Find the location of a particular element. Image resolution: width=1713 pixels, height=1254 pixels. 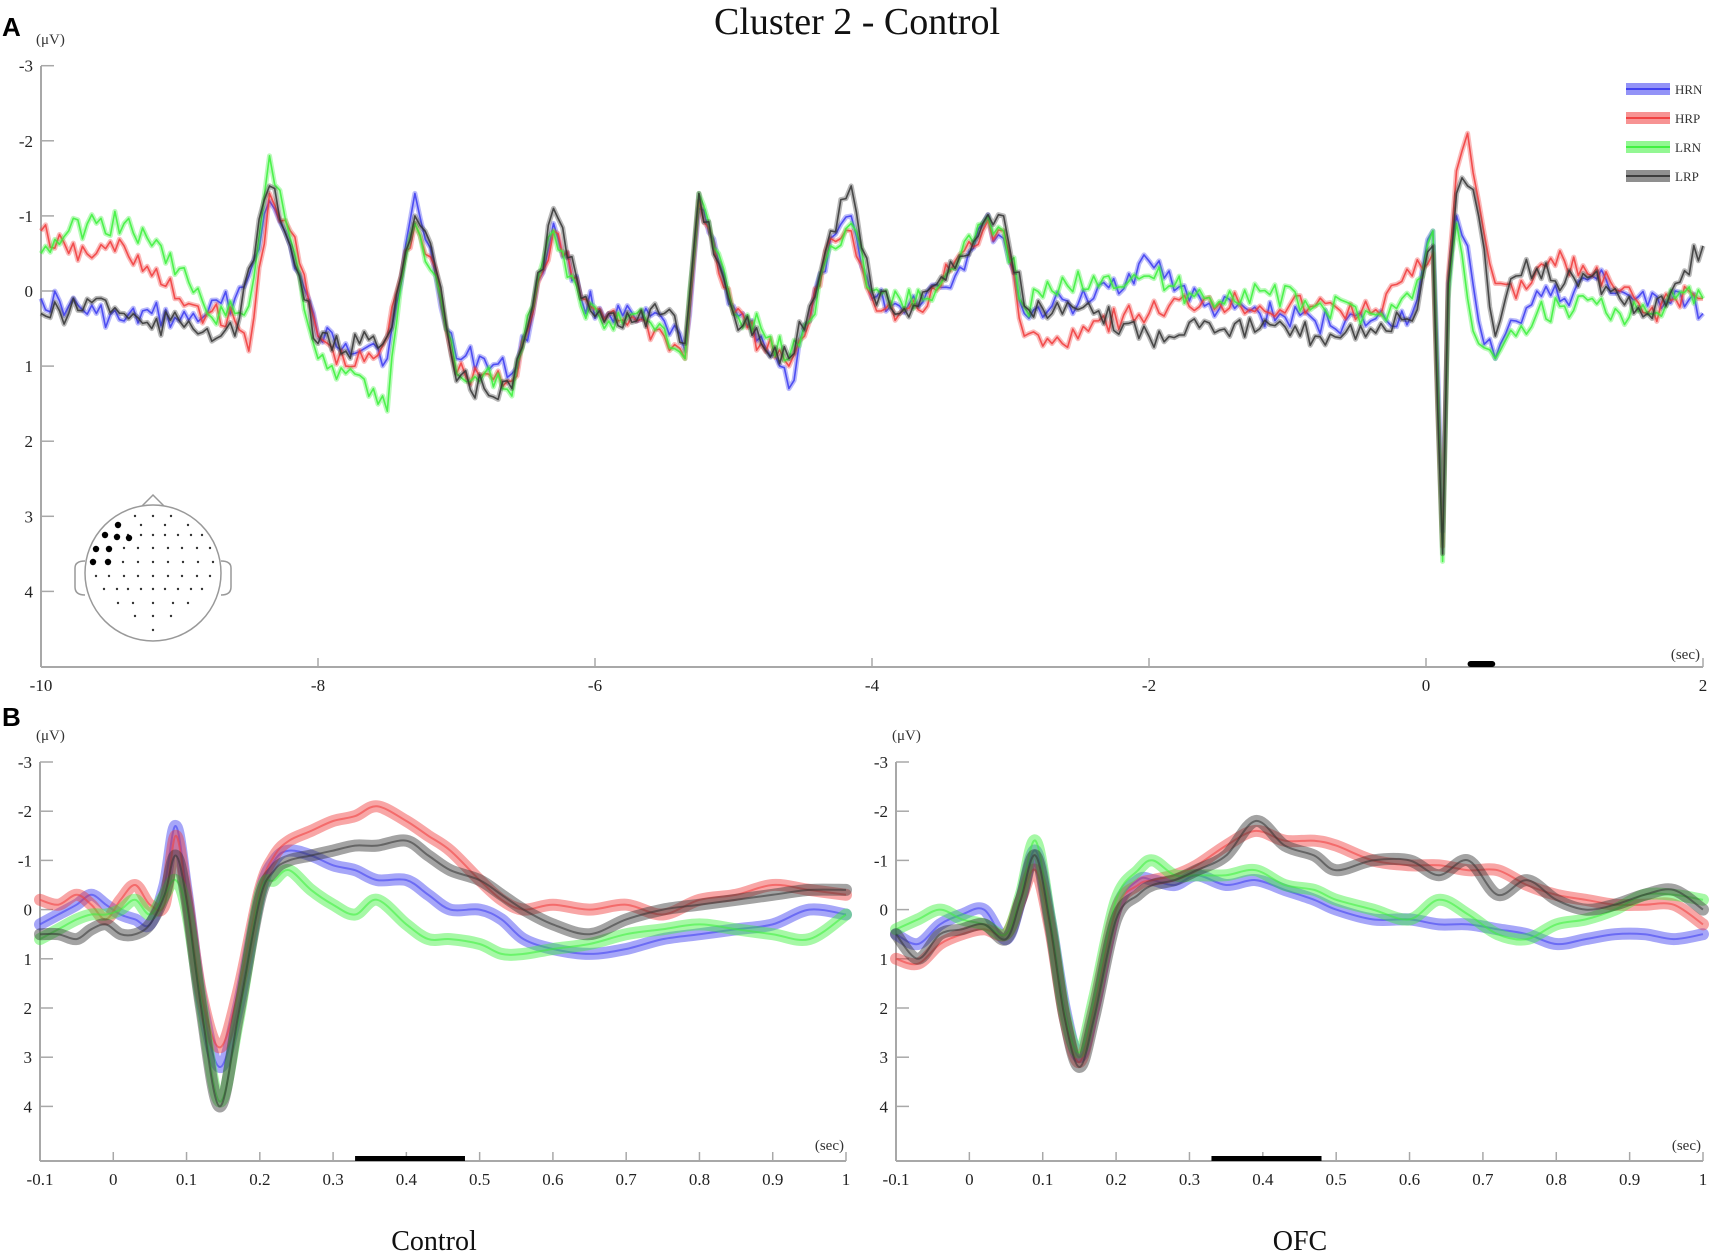

panel-a-x-axis: -10 -8 -6 -4 -2 0 2 is located at coordinates (868, 676).